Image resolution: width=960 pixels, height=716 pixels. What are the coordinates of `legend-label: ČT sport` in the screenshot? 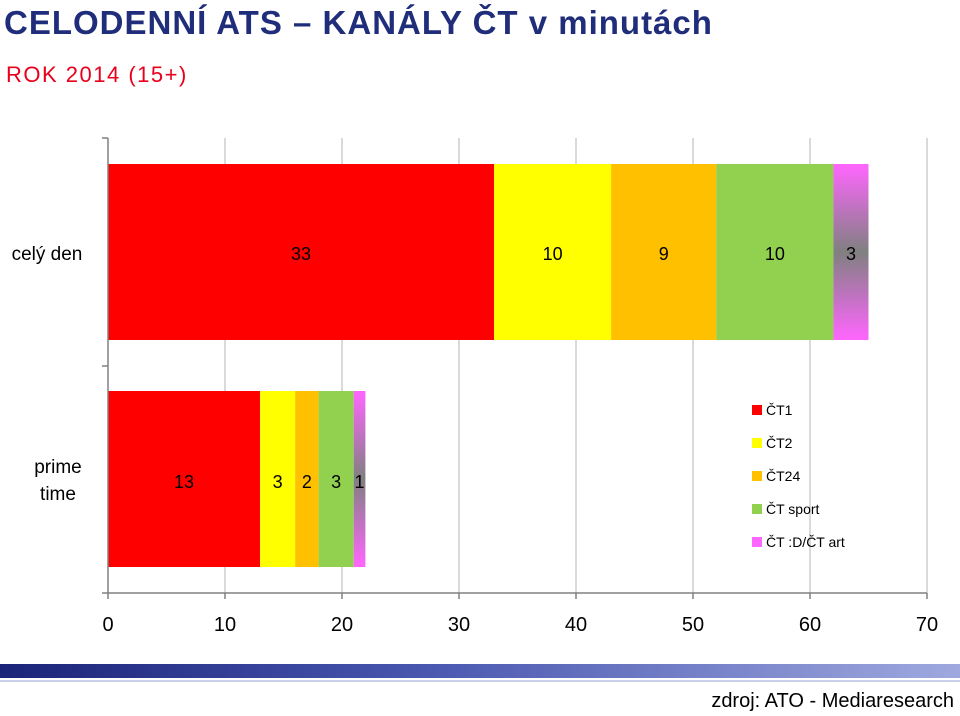 It's located at (793, 509).